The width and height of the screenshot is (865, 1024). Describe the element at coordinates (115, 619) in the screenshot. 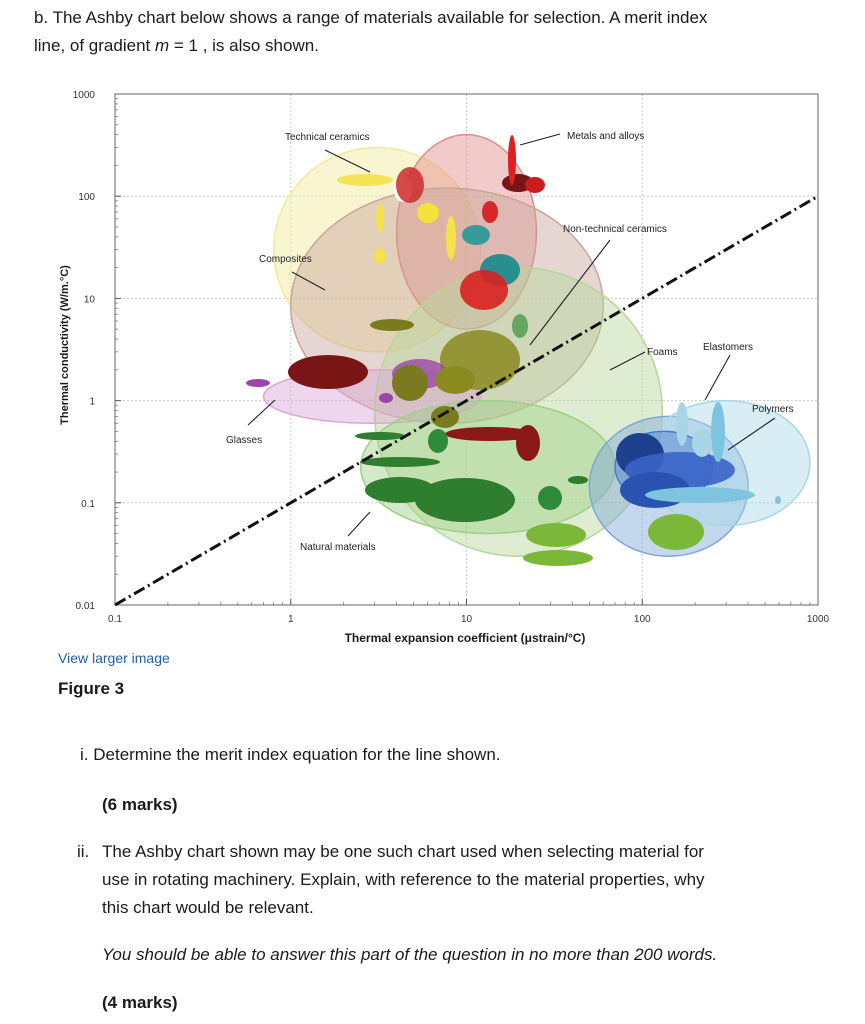

I see `x-tick-label: 0.1` at that location.